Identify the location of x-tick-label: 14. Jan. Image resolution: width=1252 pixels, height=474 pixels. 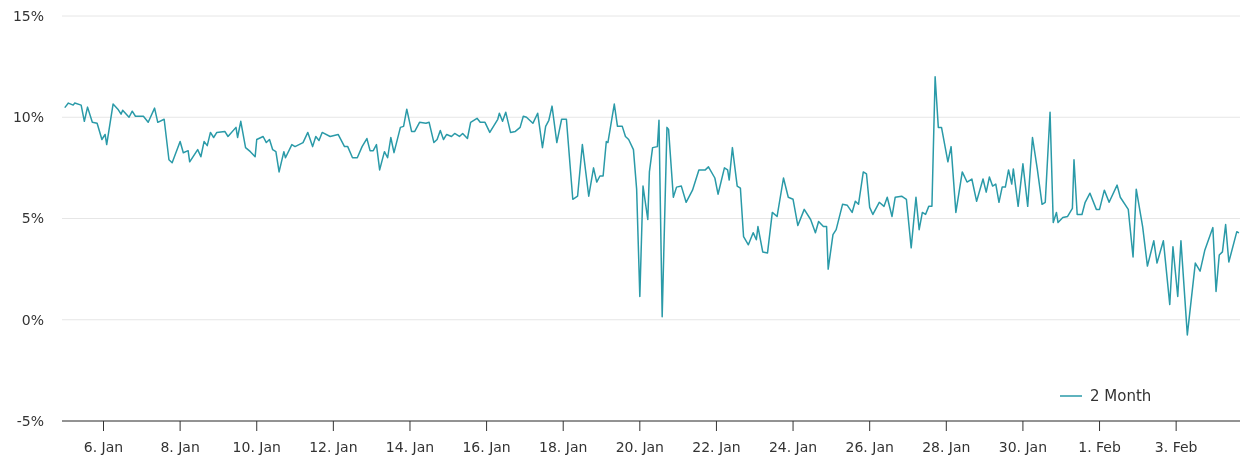
(410, 447).